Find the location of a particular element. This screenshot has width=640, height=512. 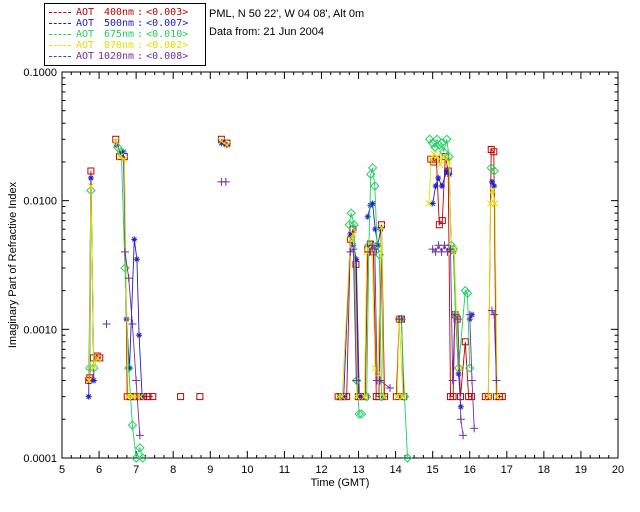

y-axis-label: Imaginary Part of Refractive Index is located at coordinates (13, 265).